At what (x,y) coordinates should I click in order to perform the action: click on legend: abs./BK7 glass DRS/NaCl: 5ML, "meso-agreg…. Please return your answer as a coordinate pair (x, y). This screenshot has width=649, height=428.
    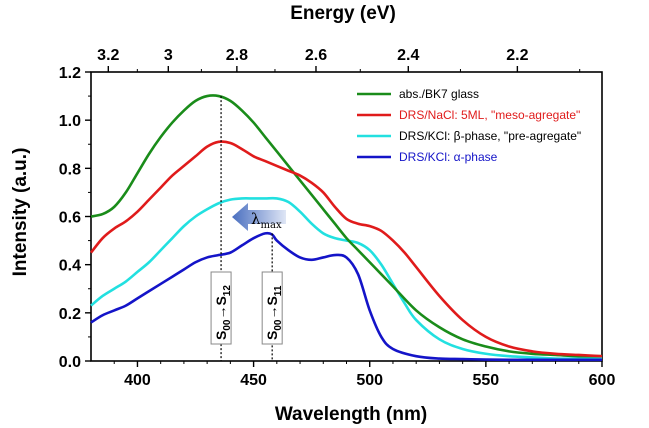
    Looking at the image, I should click on (469, 125).